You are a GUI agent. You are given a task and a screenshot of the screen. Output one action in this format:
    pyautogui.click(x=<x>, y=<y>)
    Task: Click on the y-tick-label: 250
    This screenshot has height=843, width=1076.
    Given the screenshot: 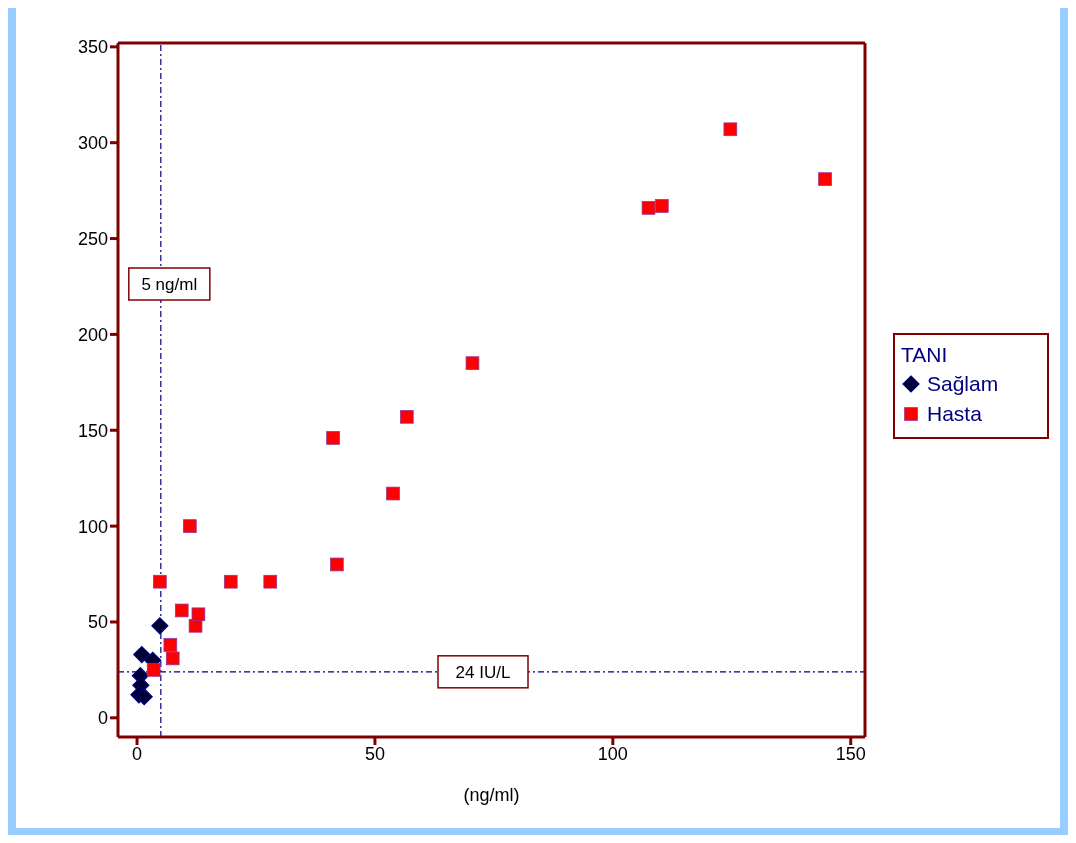 What is the action you would take?
    pyautogui.click(x=92, y=238)
    